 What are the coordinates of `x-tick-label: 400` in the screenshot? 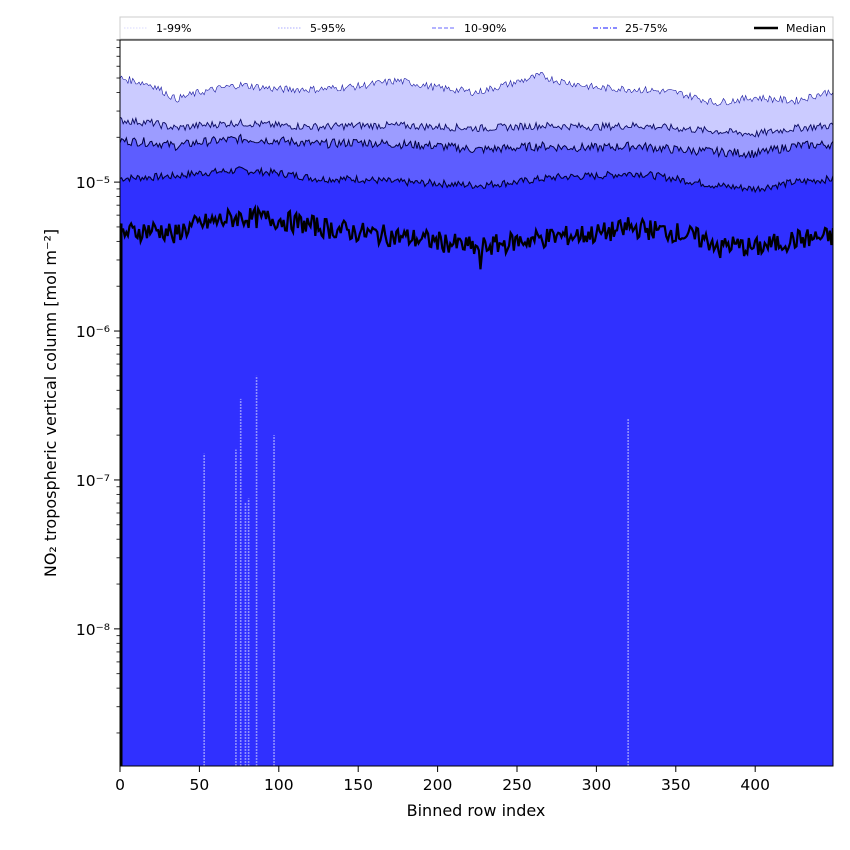 It's located at (755, 785).